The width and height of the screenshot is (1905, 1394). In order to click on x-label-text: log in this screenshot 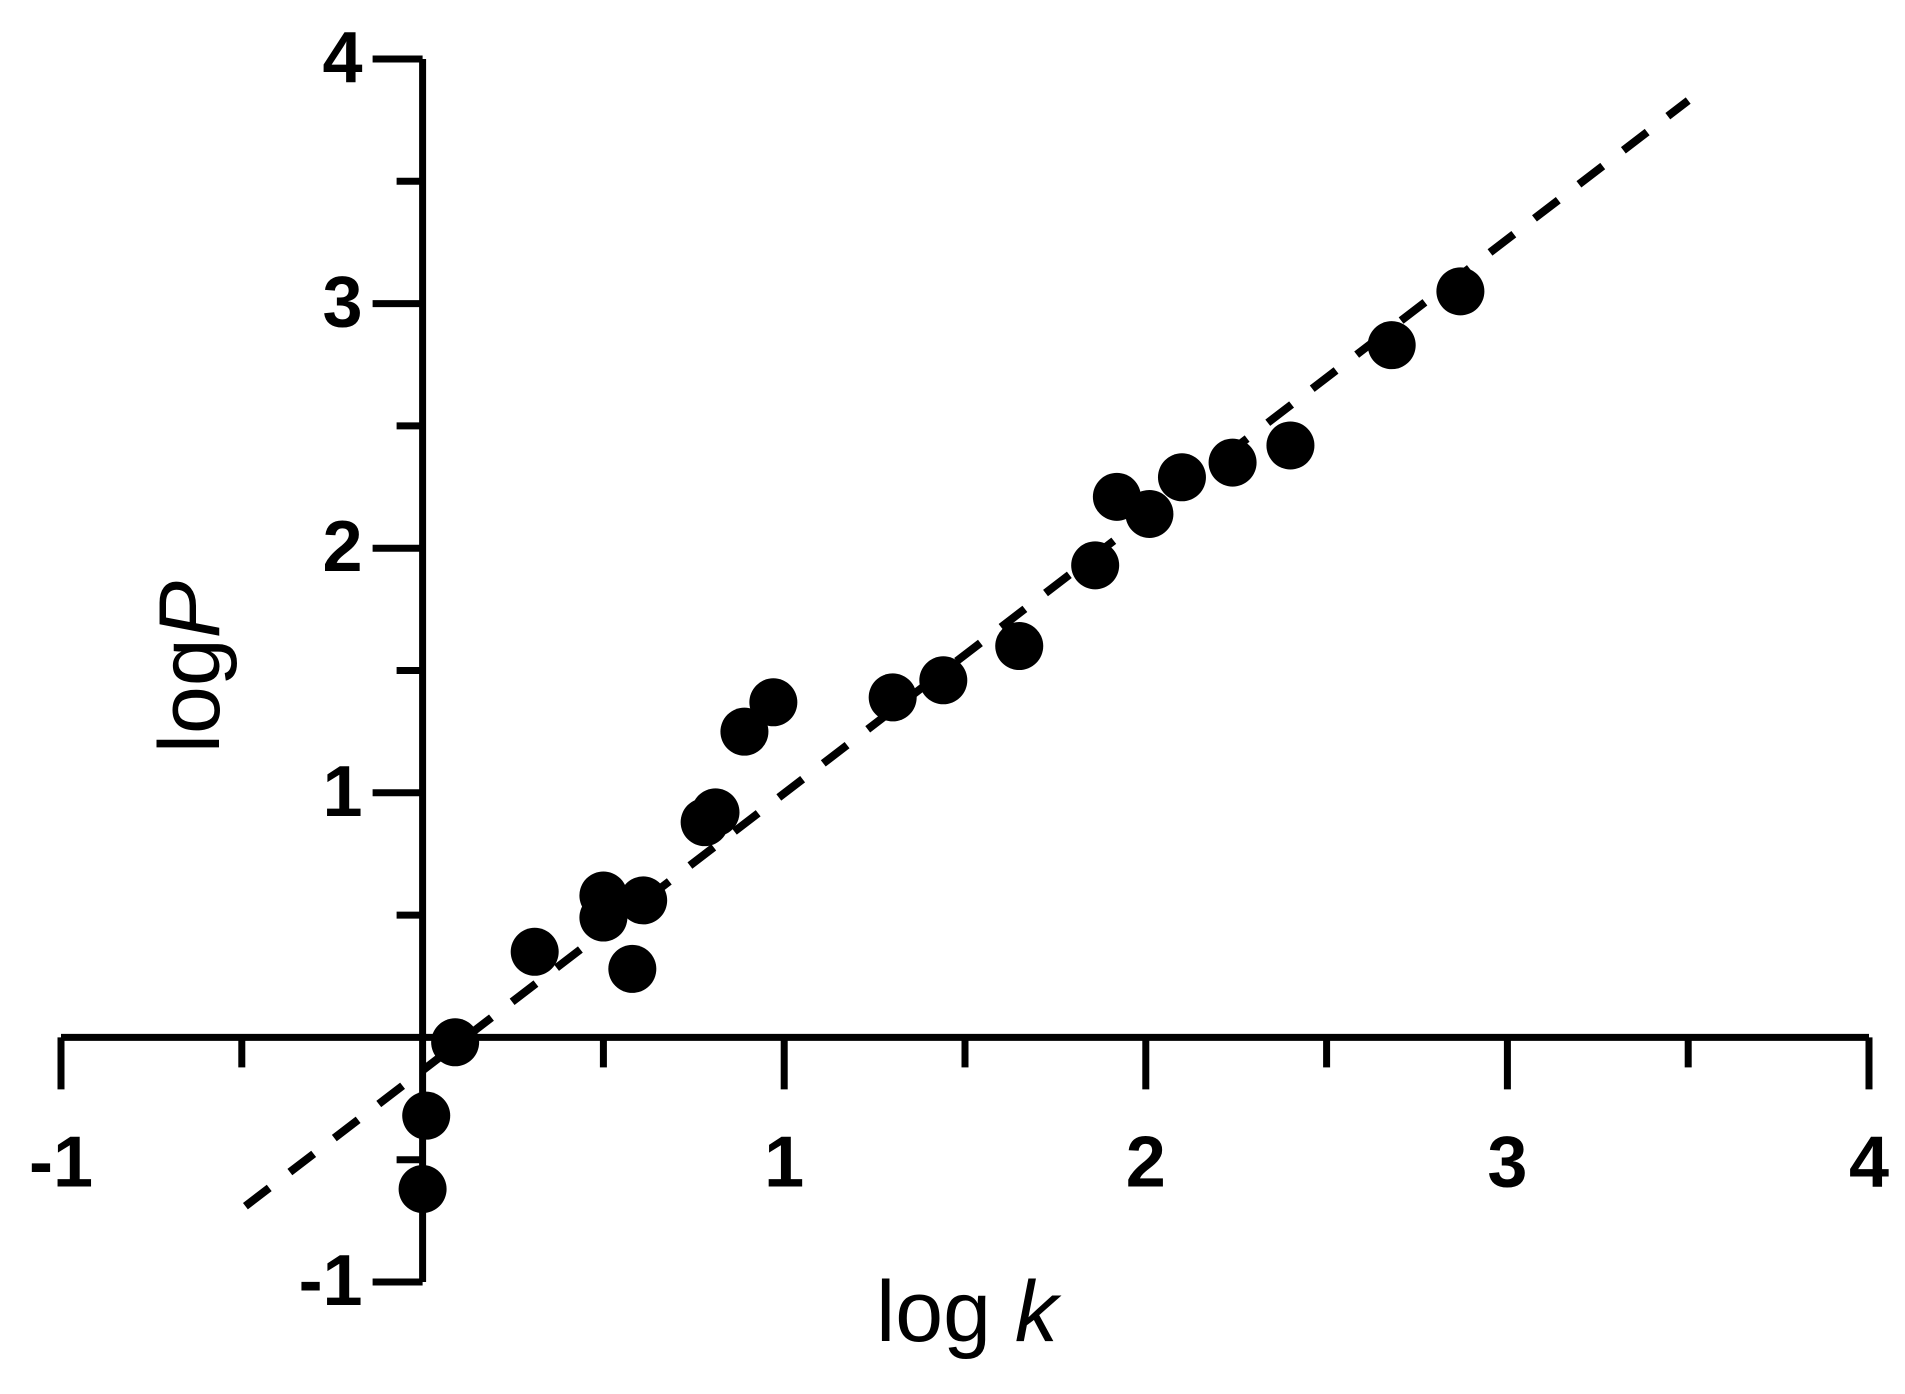, I will do `click(945, 1312)`.